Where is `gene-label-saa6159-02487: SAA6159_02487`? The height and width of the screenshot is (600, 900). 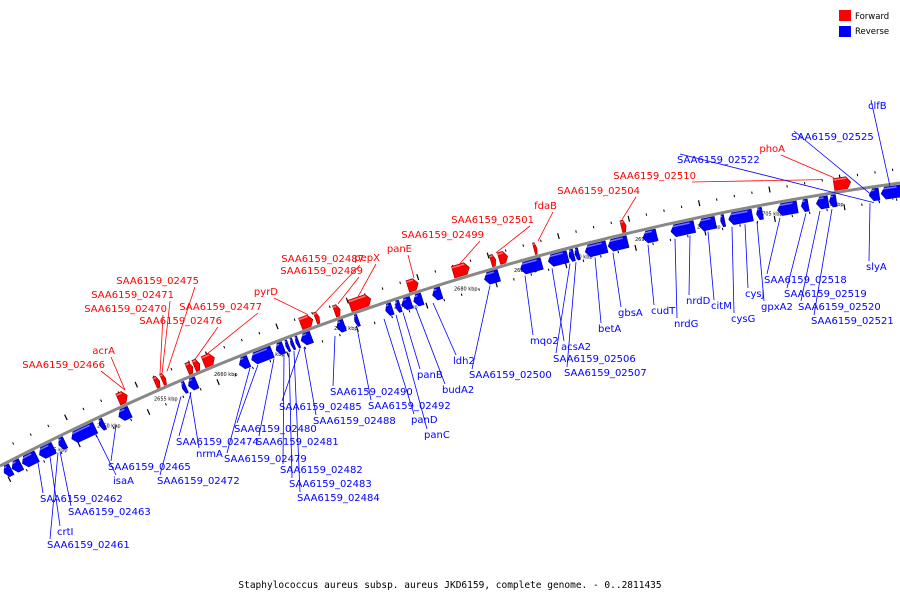
gene-label-saa6159-02487: SAA6159_02487 is located at coordinates (322, 259).